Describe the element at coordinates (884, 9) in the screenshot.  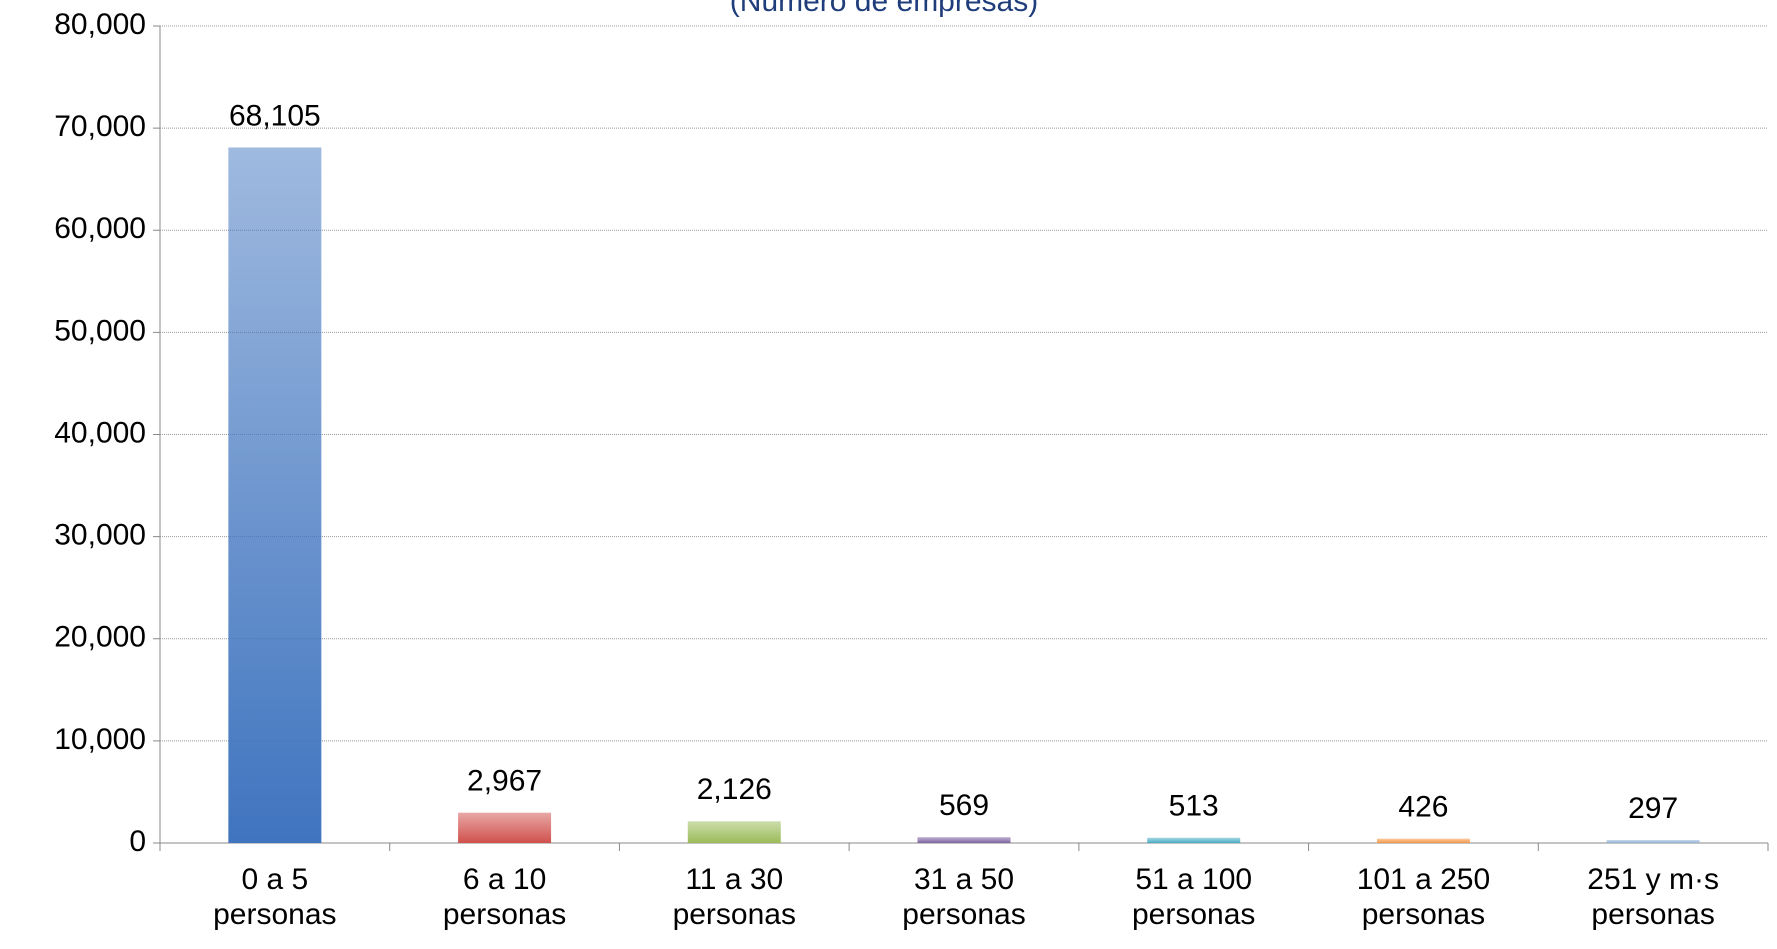
I see `chart-subtitle: (Número de empresas)` at that location.